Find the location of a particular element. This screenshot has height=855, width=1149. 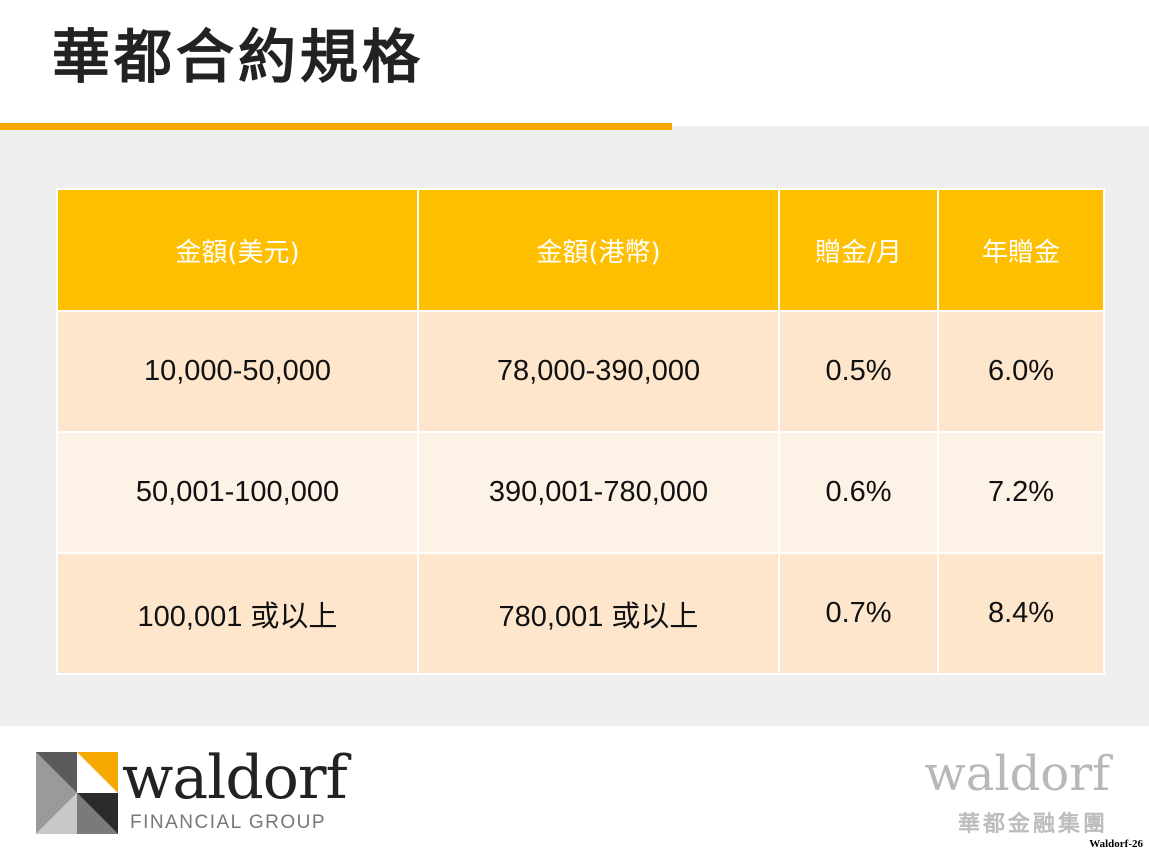

cell-amount-usd: 10,000-50,000 is located at coordinates (237, 371).